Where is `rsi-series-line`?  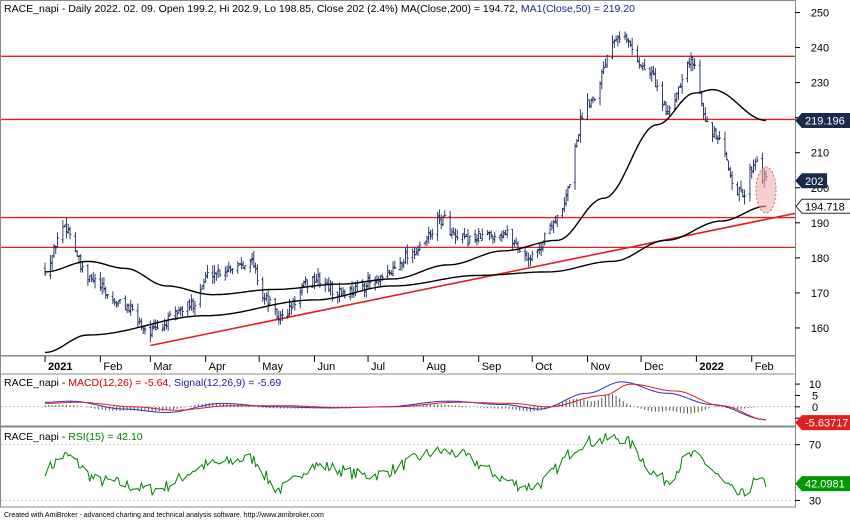 rsi-series-line is located at coordinates (405, 465).